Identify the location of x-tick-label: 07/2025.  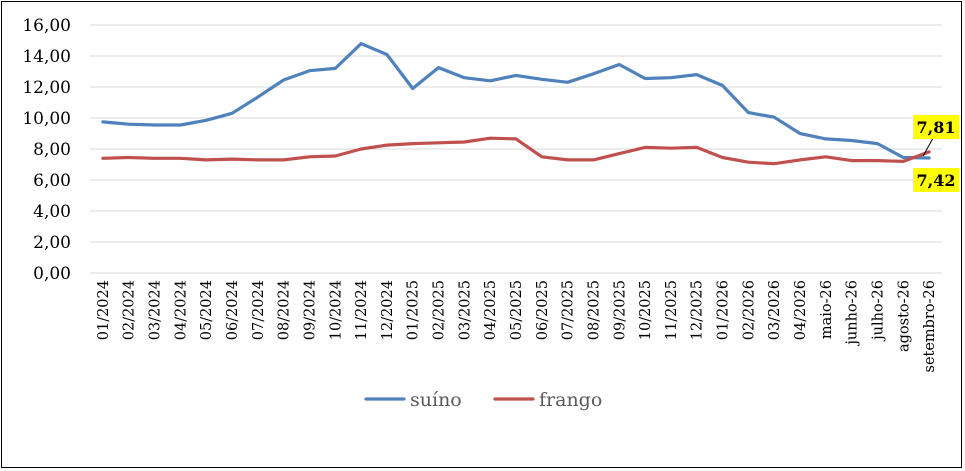
(569, 310).